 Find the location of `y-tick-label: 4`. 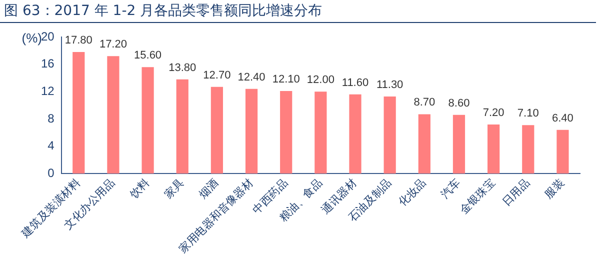

y-tick-label: 4 is located at coordinates (51, 145).